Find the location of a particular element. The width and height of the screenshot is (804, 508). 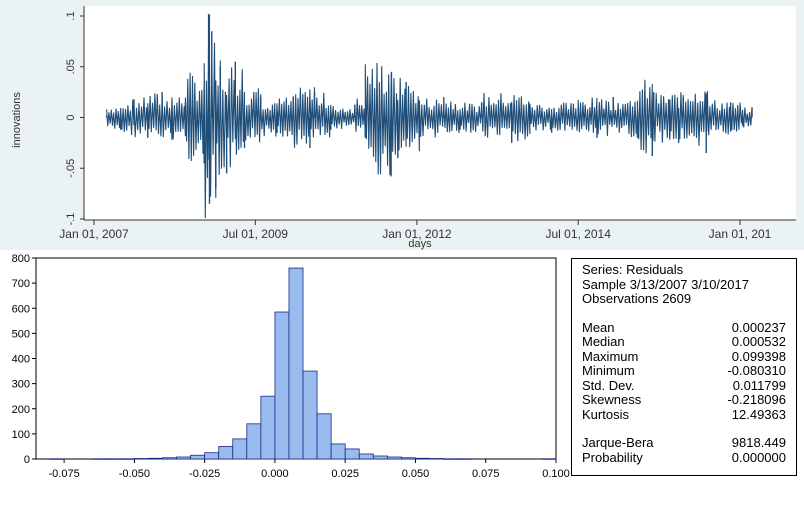

y-tick-label: 200 is located at coordinates (21, 410).